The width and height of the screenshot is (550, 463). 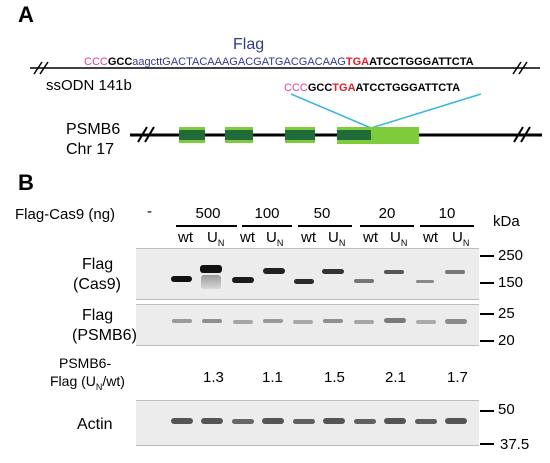 What do you see at coordinates (320, 88) in the screenshot?
I see `zoom-gcc: GCC` at bounding box center [320, 88].